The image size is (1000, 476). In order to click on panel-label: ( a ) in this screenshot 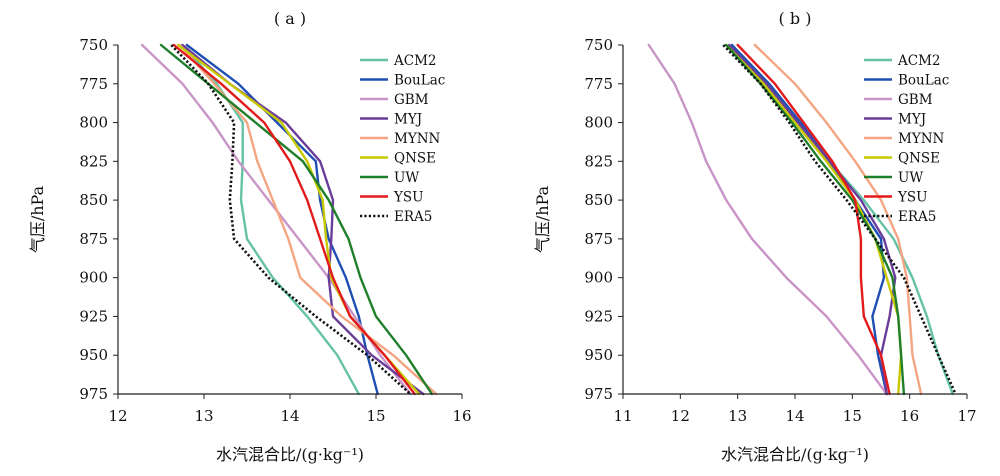, I will do `click(290, 18)`.